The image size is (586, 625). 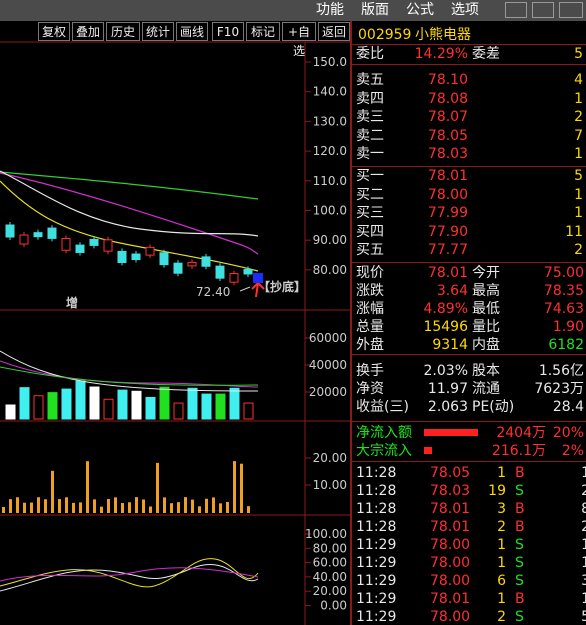 I want to click on toolbar-button: 标记, so click(x=263, y=31).